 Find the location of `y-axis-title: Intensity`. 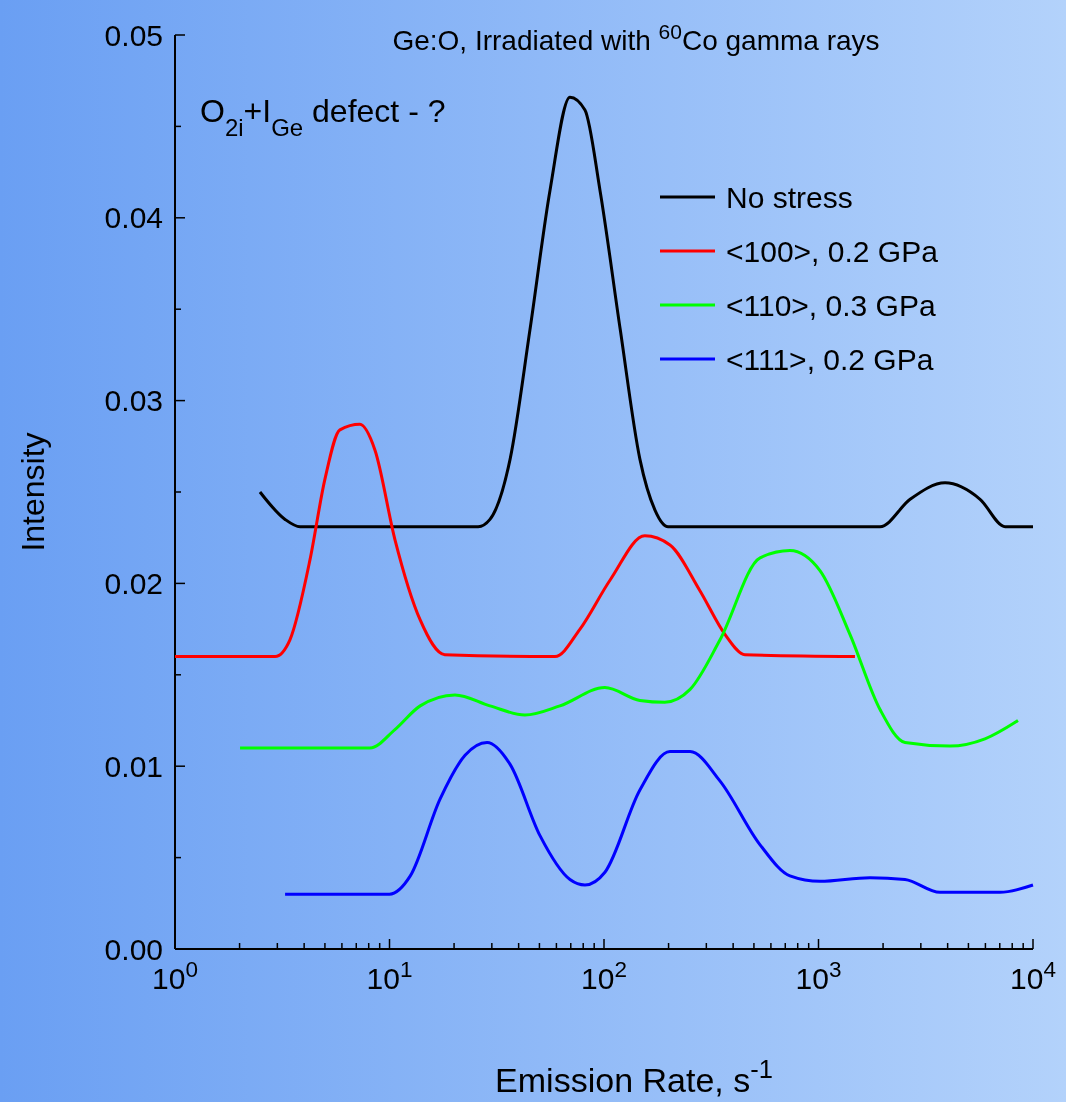

y-axis-title: Intensity is located at coordinates (33, 492).